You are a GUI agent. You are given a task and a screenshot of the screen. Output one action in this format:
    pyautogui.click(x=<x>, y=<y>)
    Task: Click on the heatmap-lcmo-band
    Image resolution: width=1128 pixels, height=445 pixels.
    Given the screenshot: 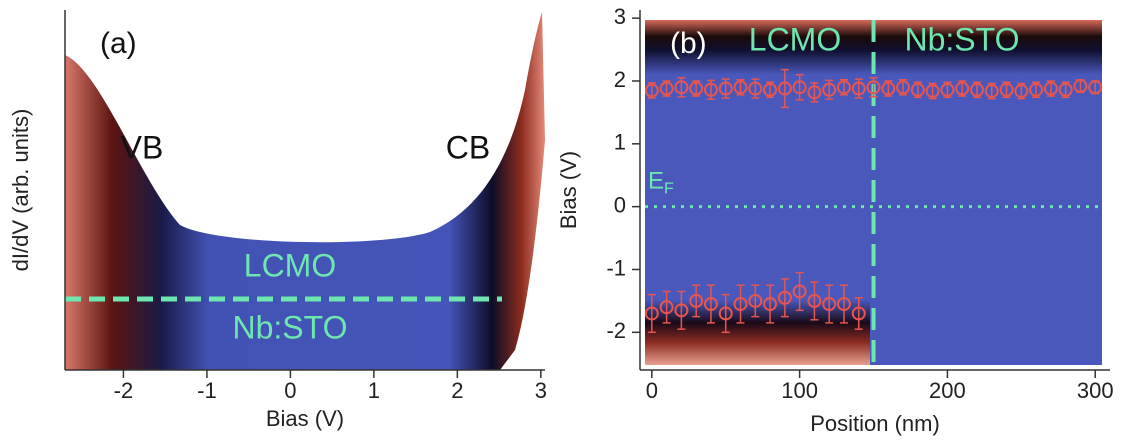 What is the action you would take?
    pyautogui.click(x=757, y=332)
    